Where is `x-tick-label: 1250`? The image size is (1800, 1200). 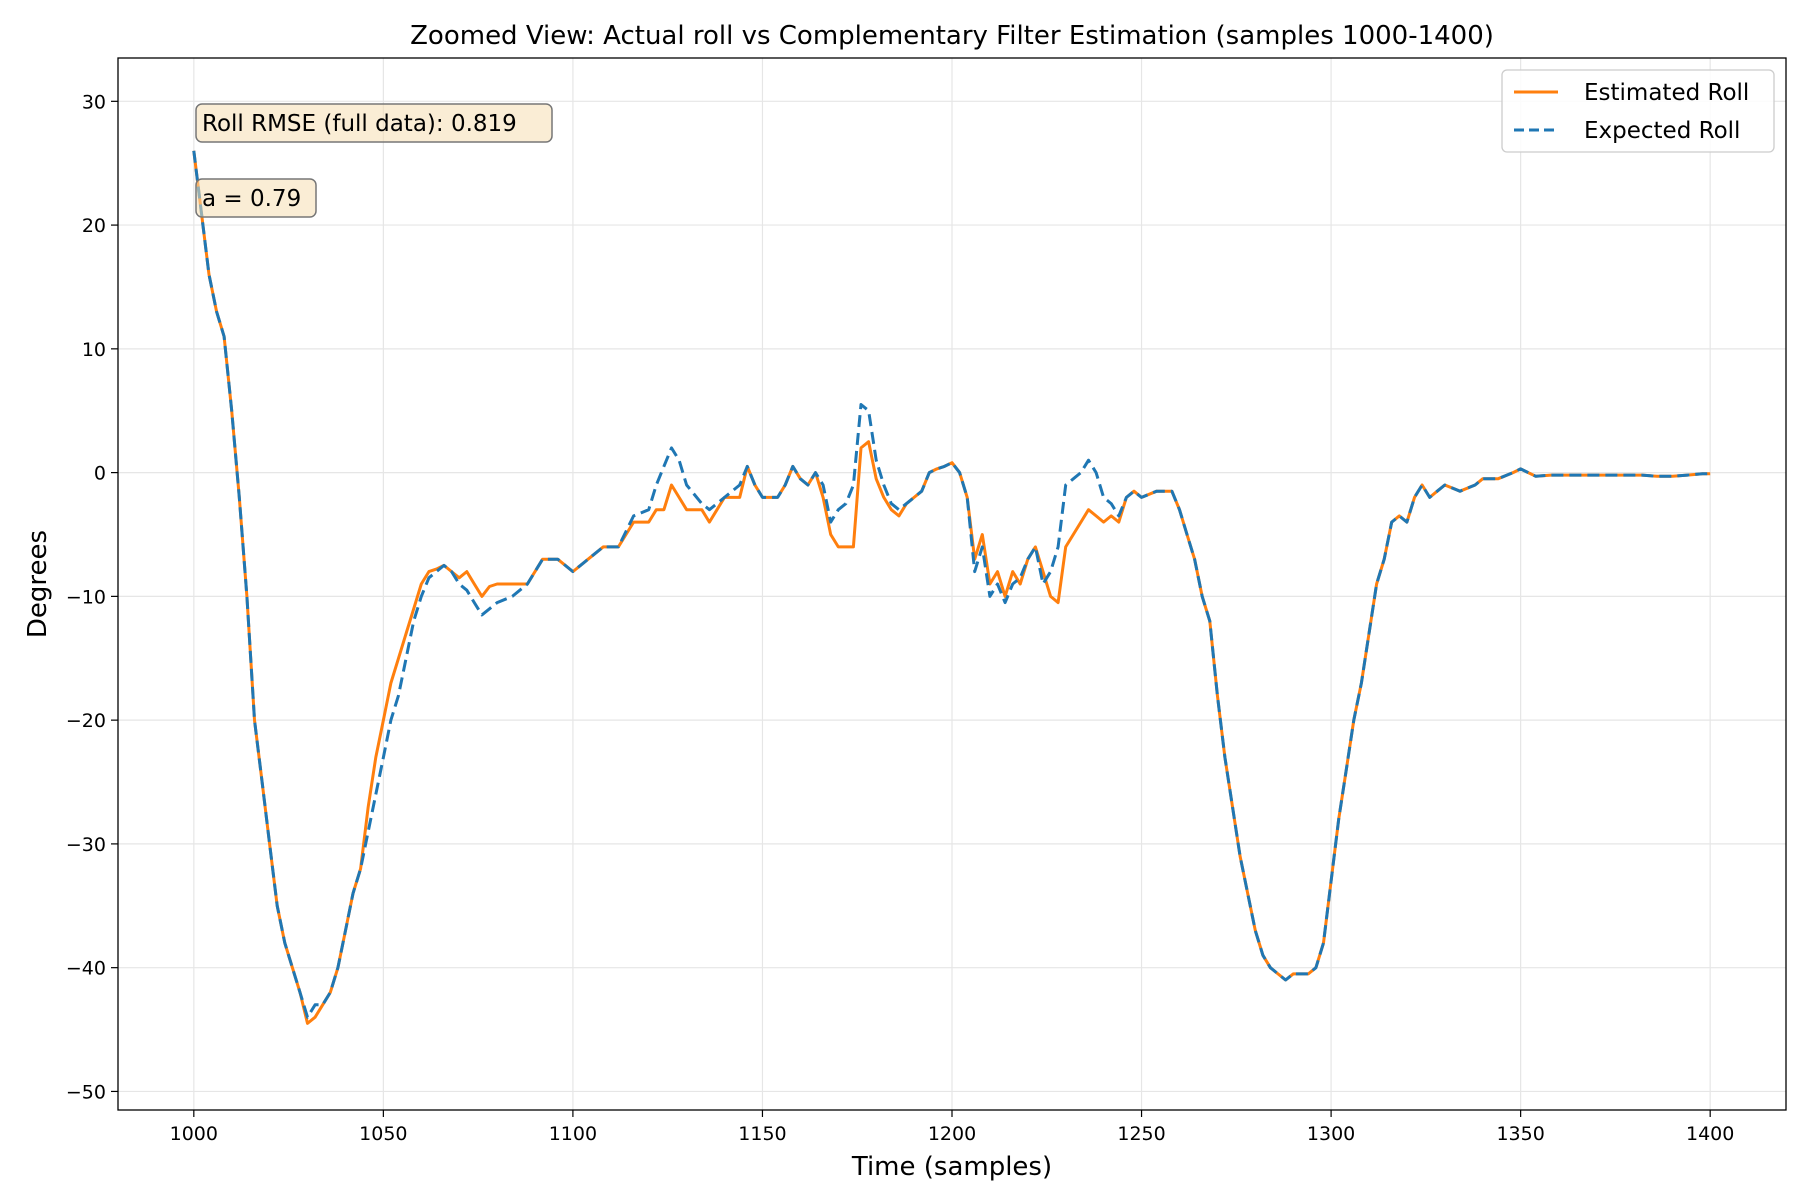
x-tick-label: 1250 is located at coordinates (1141, 1134).